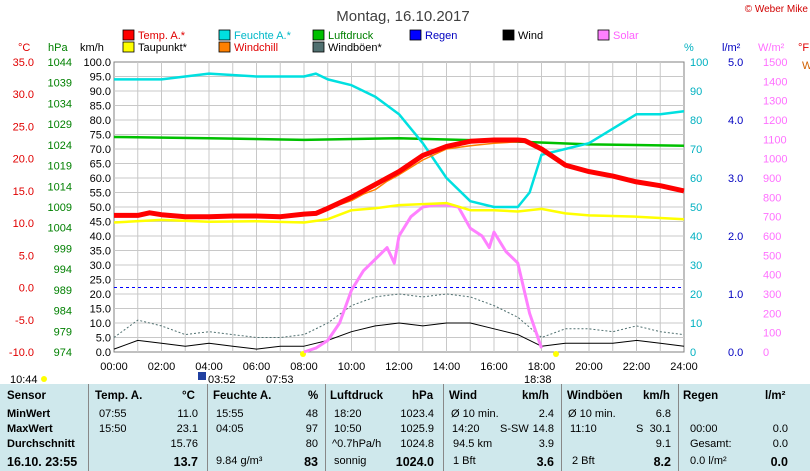  What do you see at coordinates (583, 461) in the screenshot?
I see `current-gust-bft: 2 Bft` at bounding box center [583, 461].